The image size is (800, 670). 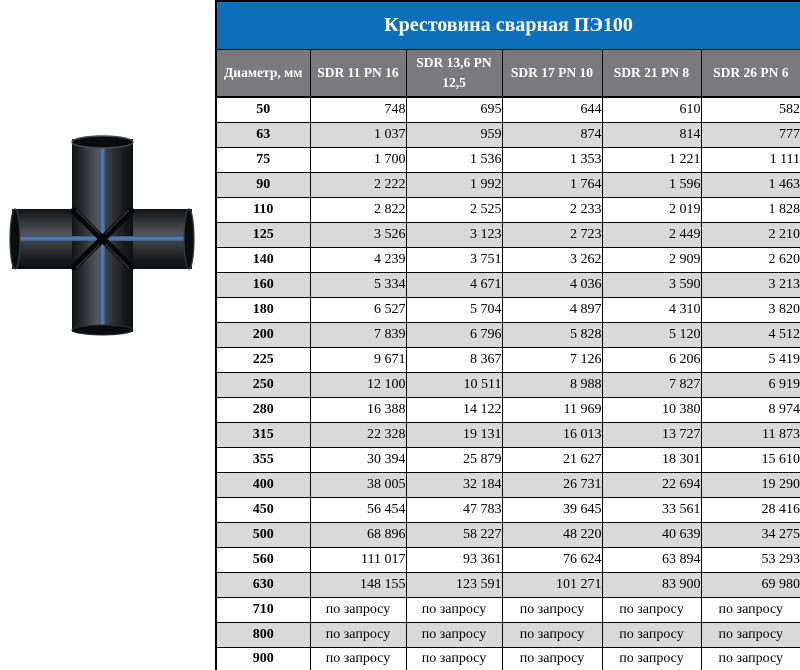 What do you see at coordinates (552, 73) in the screenshot?
I see `column-header-3: SDR 17 PN 10` at bounding box center [552, 73].